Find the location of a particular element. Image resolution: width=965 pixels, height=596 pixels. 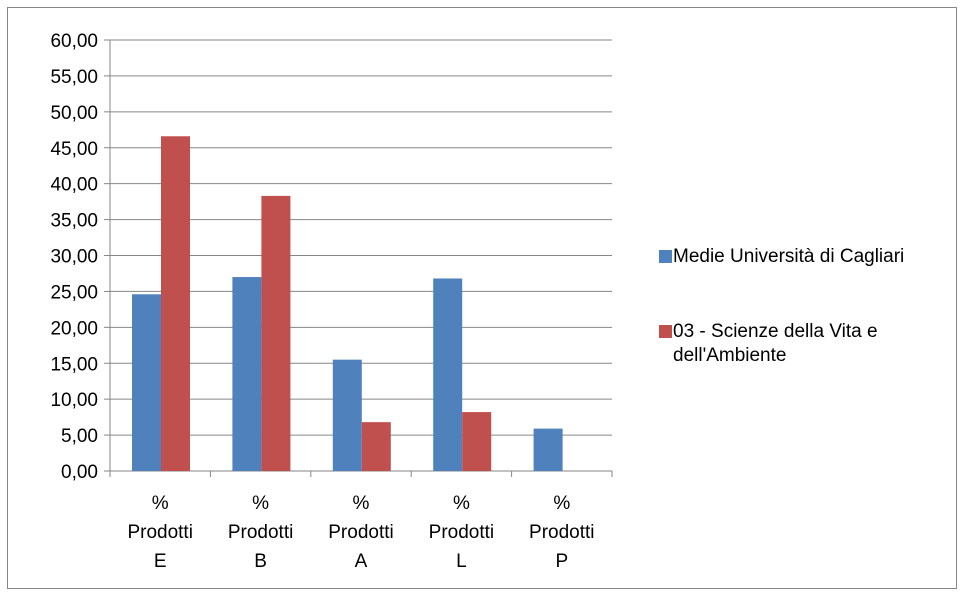

y-tick-label: 50,00 is located at coordinates (74, 113).